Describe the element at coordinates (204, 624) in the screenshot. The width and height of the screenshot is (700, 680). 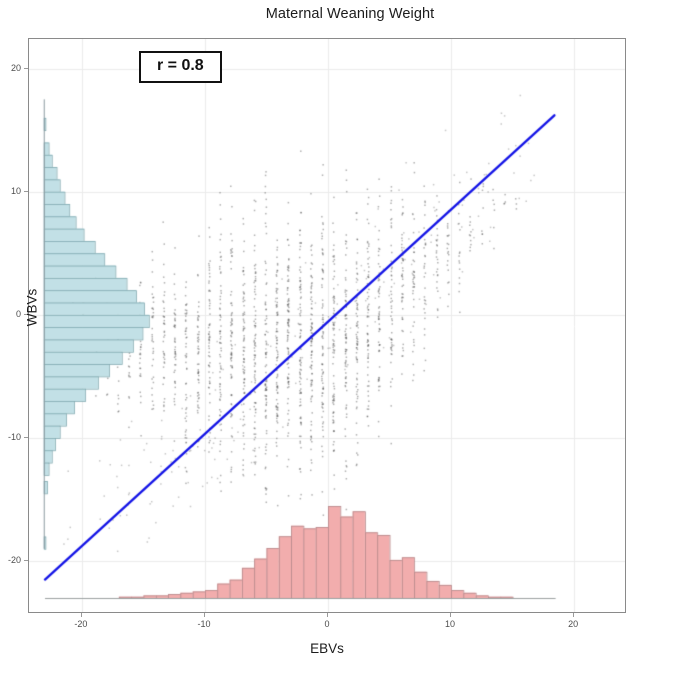
I see `x-tick-label: -10` at that location.